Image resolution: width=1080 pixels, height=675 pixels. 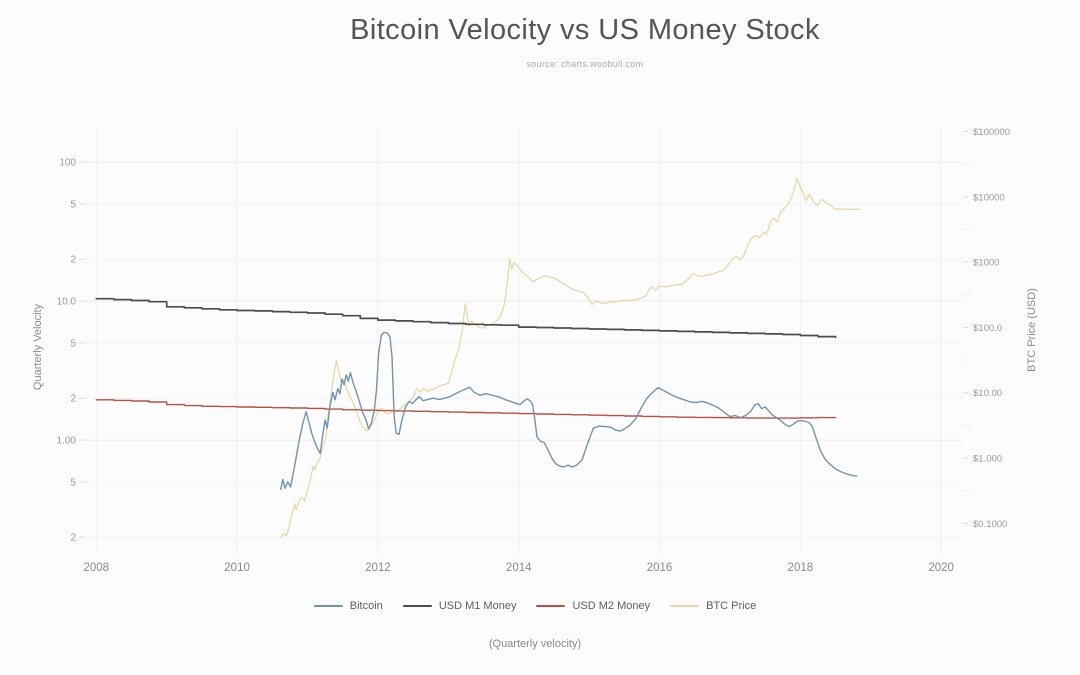 I want to click on legend-swatch-bitcoin, so click(x=328, y=606).